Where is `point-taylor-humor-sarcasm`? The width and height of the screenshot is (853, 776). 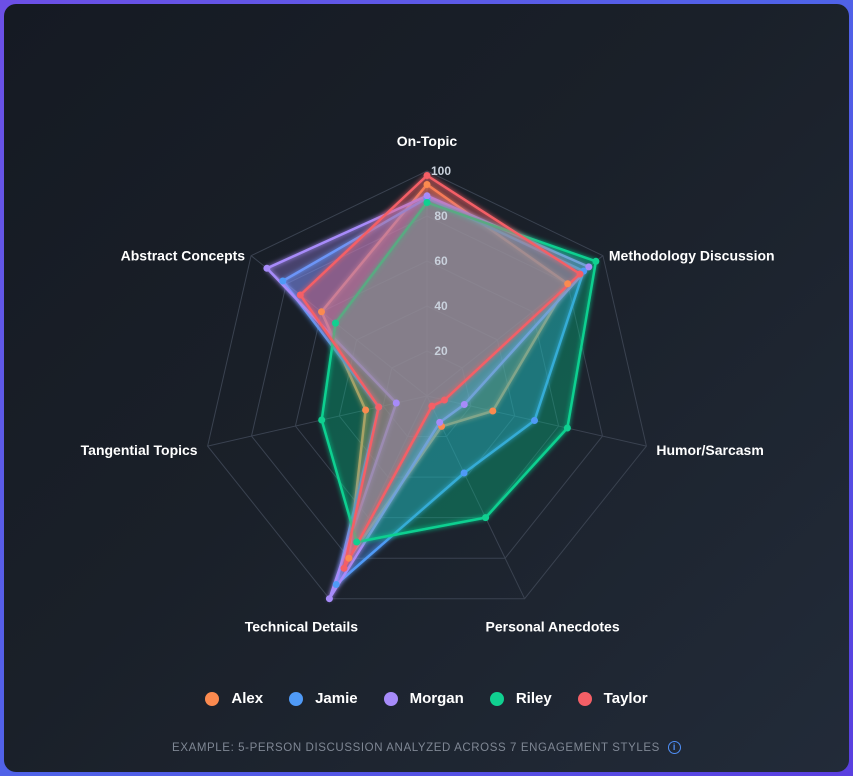 point-taylor-humor-sarcasm is located at coordinates (444, 400).